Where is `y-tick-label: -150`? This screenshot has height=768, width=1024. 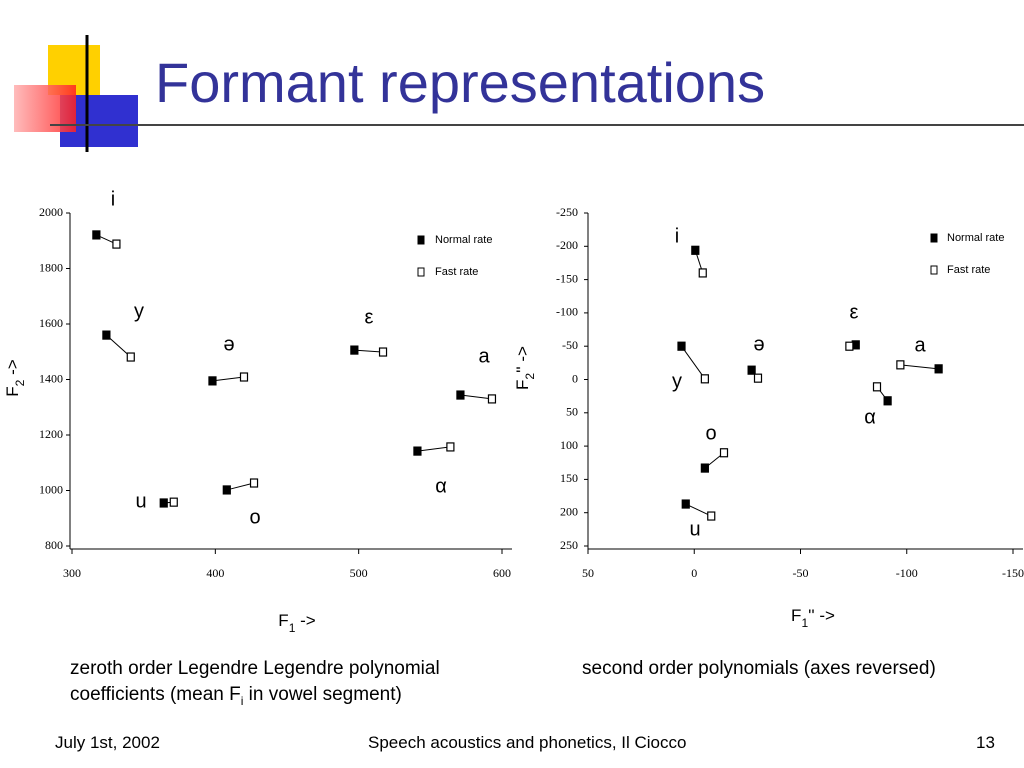
y-tick-label: -150 is located at coordinates (567, 278).